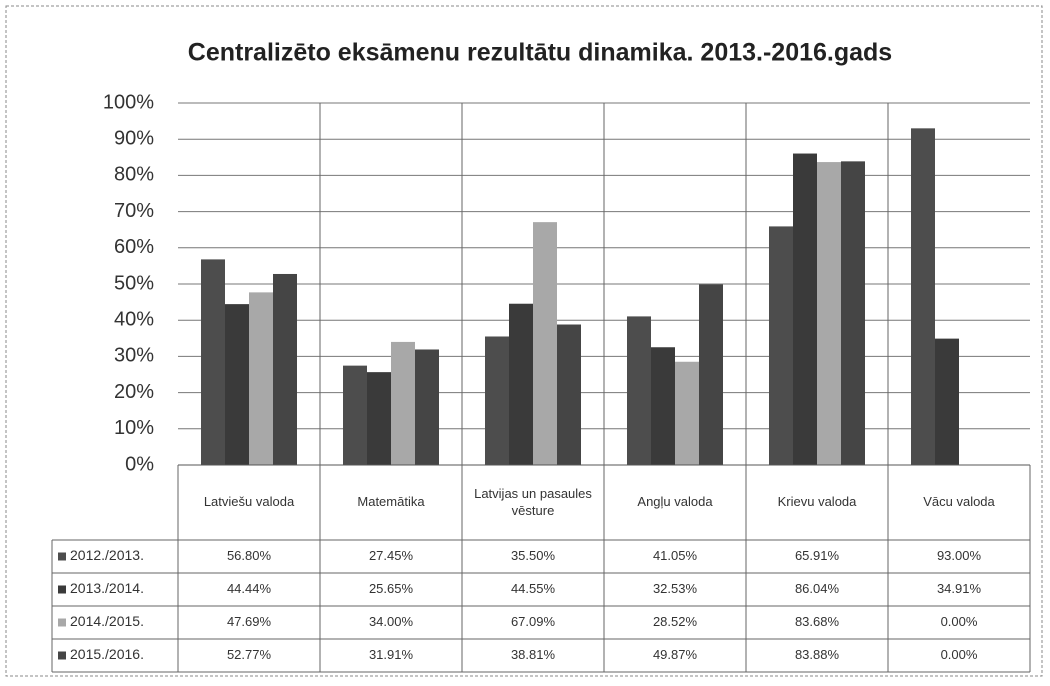 Image resolution: width=1050 pixels, height=686 pixels. I want to click on data-label-box: 34.00%, so click(391, 622).